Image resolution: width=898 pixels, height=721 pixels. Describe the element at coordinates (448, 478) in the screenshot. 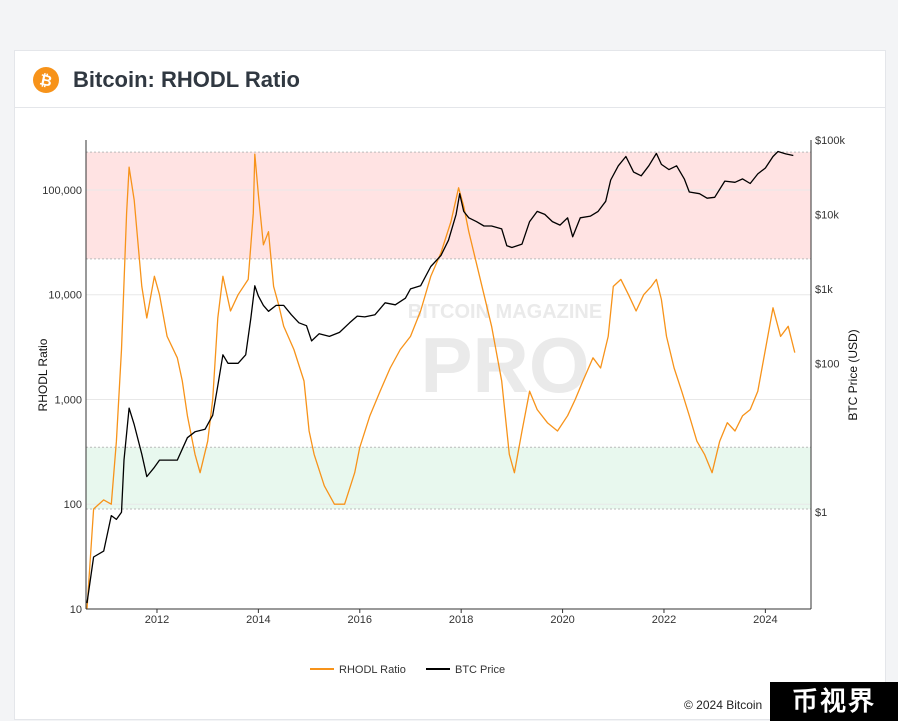

I see `buy-zone-band` at that location.